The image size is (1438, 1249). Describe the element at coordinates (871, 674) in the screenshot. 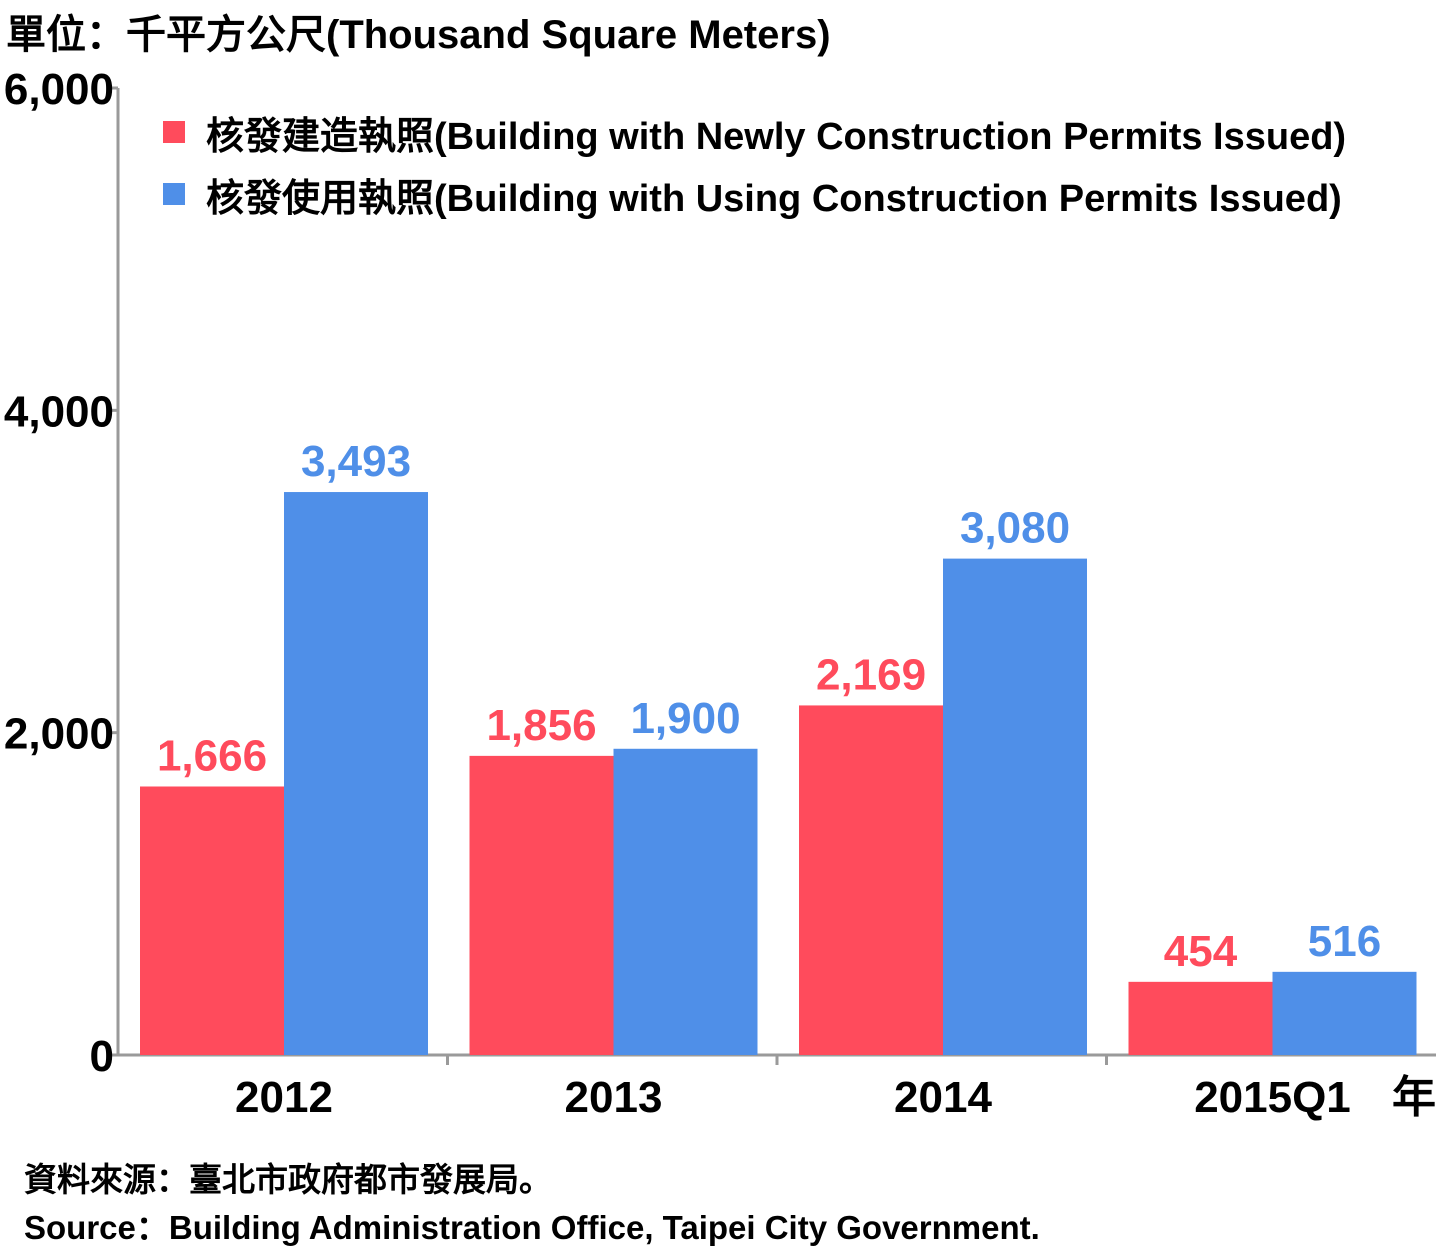

I see `data-label: 2,169` at that location.